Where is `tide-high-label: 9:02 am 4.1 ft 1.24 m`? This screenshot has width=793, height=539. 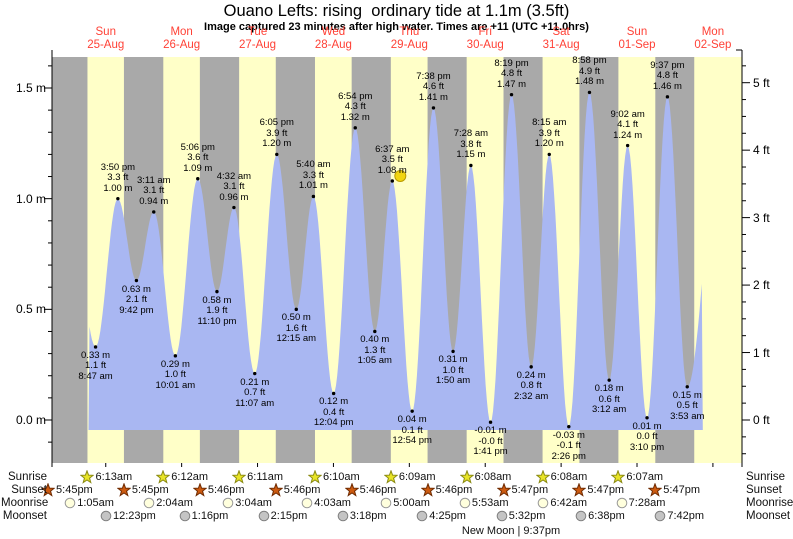
tide-high-label: 9:02 am 4.1 ft 1.24 m is located at coordinates (627, 124).